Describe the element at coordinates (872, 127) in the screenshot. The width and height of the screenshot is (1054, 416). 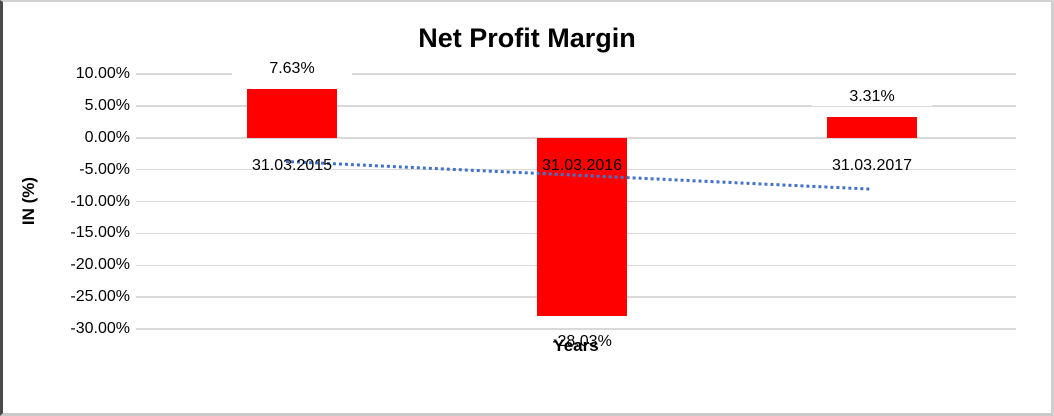
I see `bar-31.03.2017` at that location.